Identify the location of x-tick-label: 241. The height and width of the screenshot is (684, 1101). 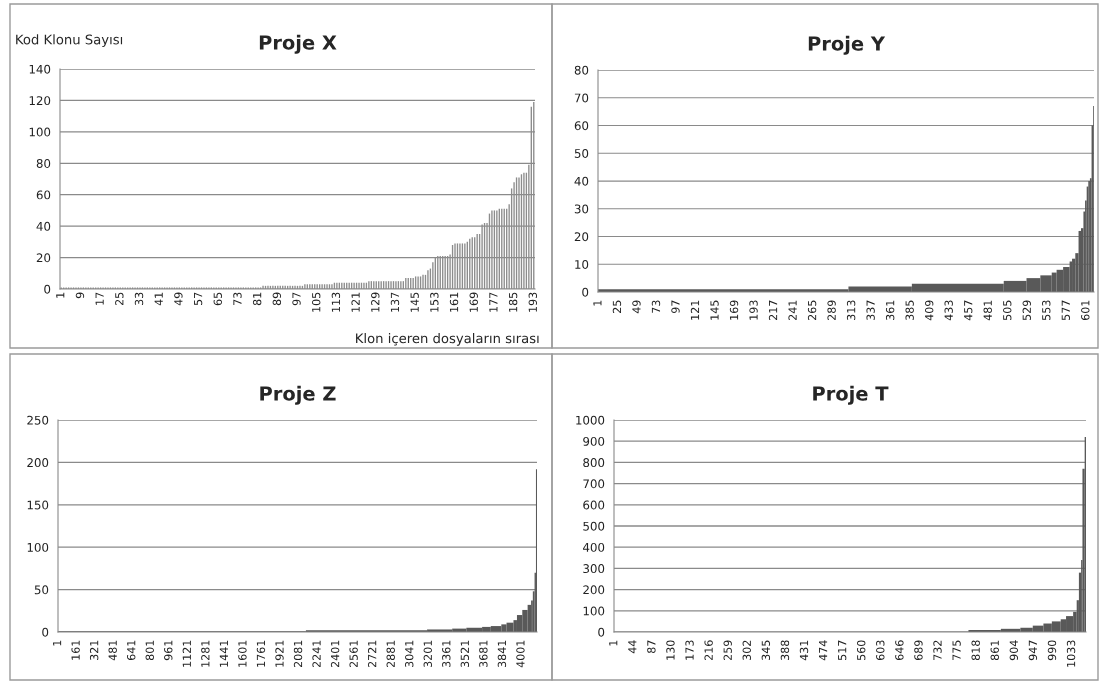
(792, 310).